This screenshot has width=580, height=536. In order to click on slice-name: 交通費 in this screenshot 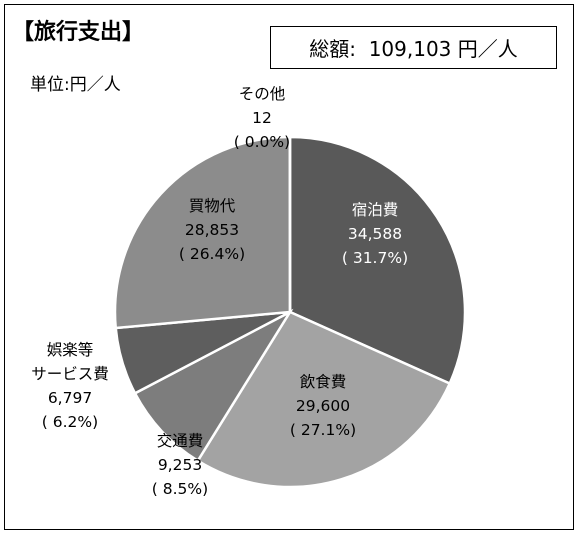, I will do `click(180, 441)`.